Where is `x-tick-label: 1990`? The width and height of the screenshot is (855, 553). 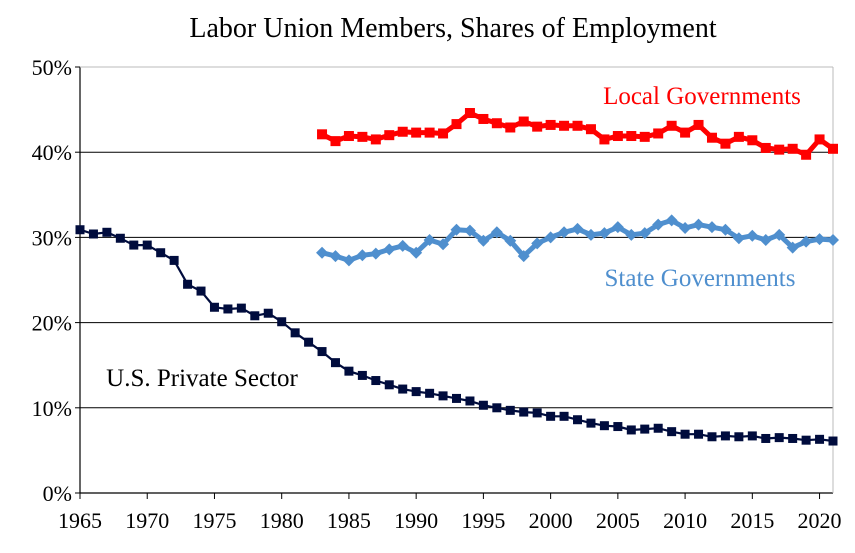 x-tick-label: 1990 is located at coordinates (416, 520).